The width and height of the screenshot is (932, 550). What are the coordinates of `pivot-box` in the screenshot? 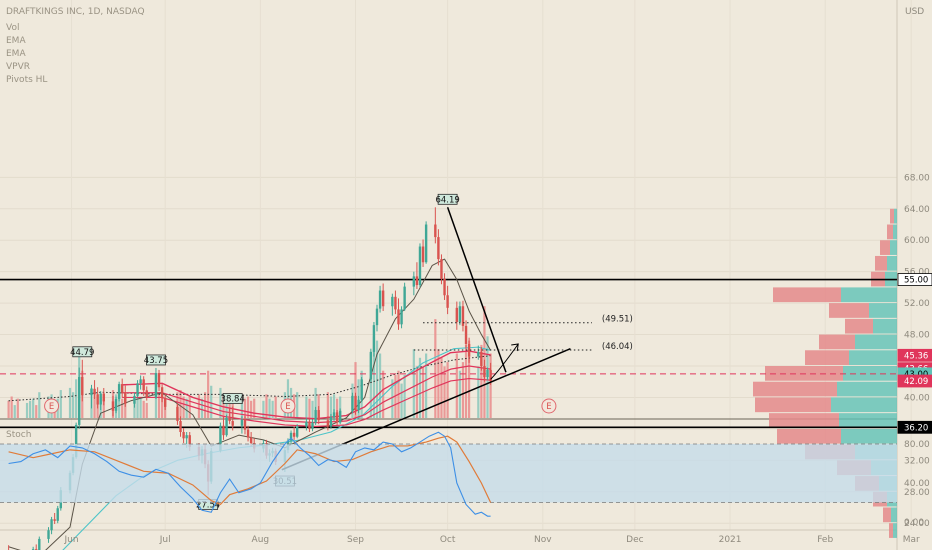 It's located at (232, 398).